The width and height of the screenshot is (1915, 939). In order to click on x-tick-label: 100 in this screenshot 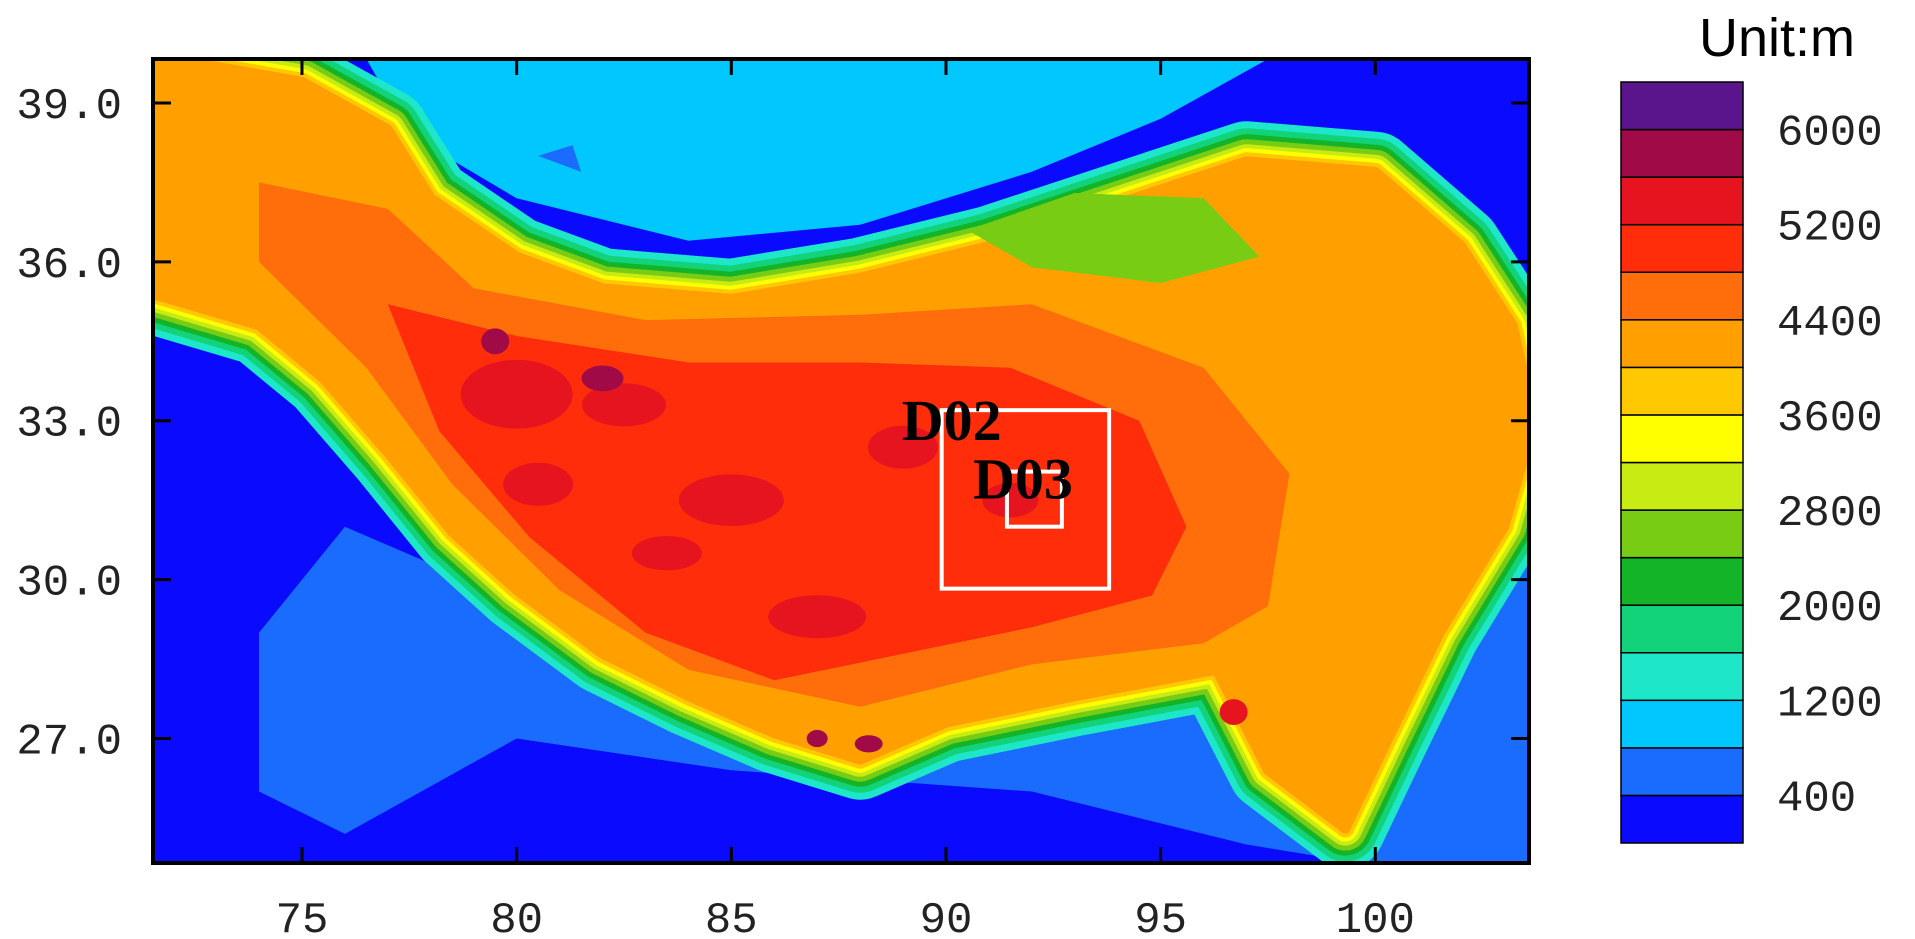, I will do `click(1375, 917)`.